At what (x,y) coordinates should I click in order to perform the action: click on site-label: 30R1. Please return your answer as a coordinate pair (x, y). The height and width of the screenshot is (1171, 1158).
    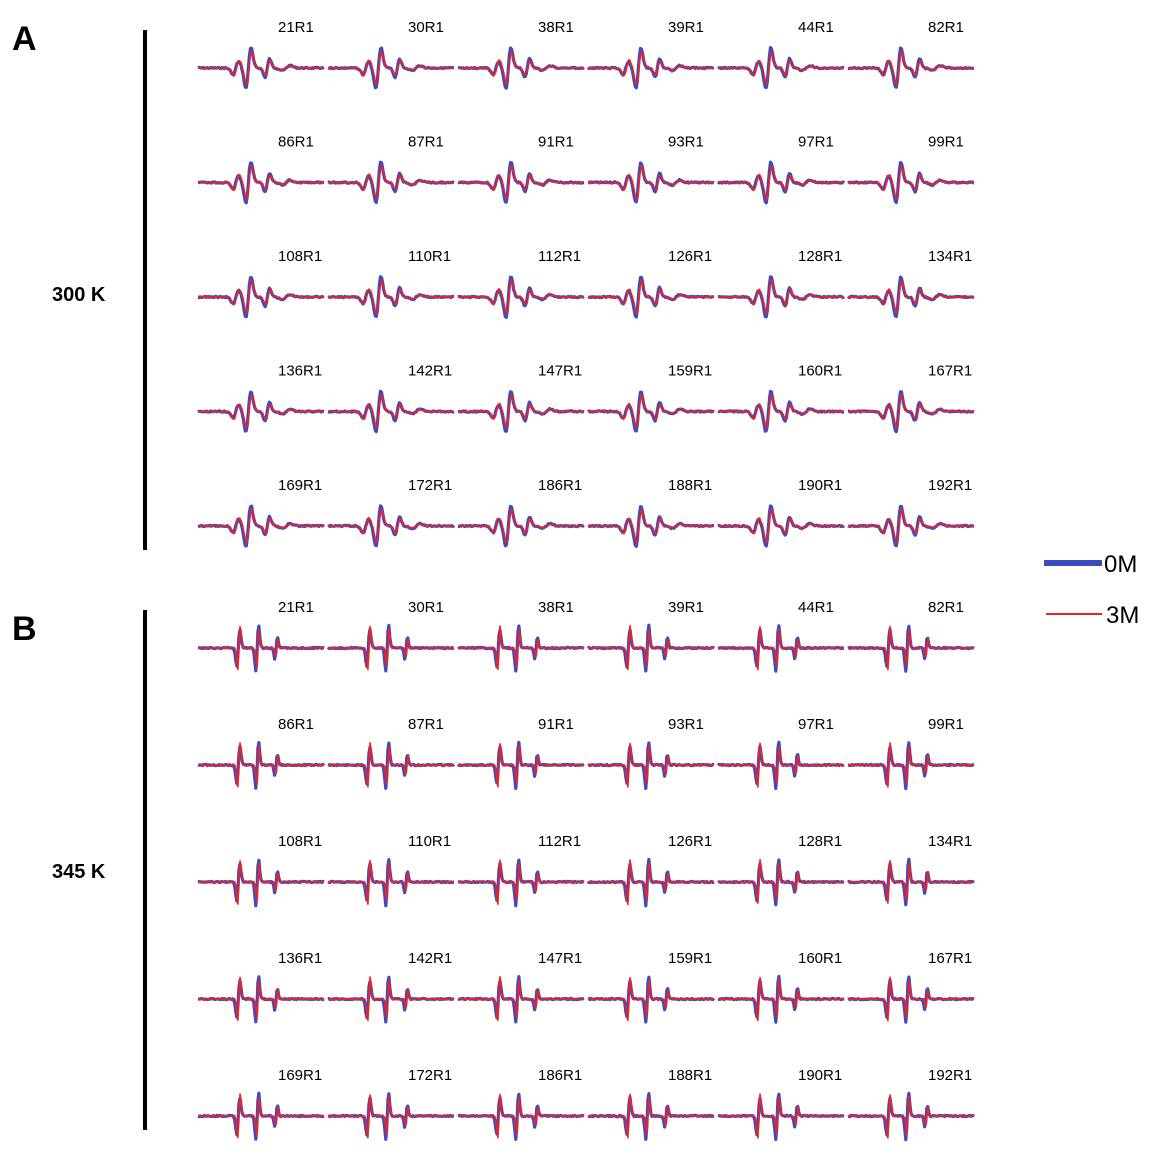
    Looking at the image, I should click on (426, 607).